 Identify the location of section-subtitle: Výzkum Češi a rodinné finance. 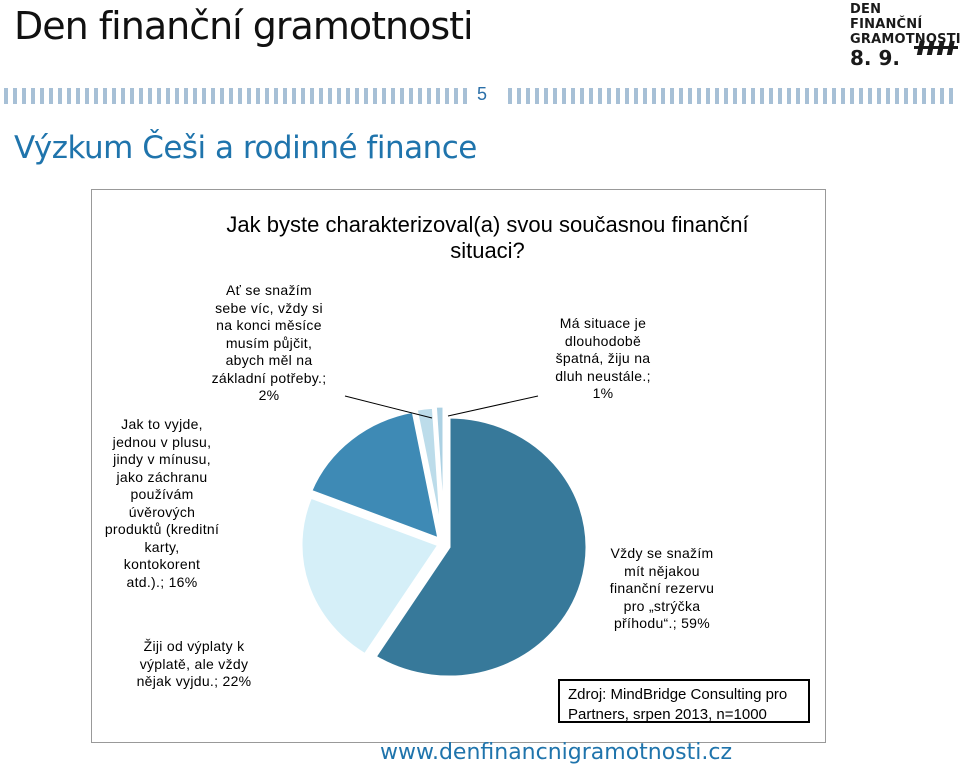
(245, 148).